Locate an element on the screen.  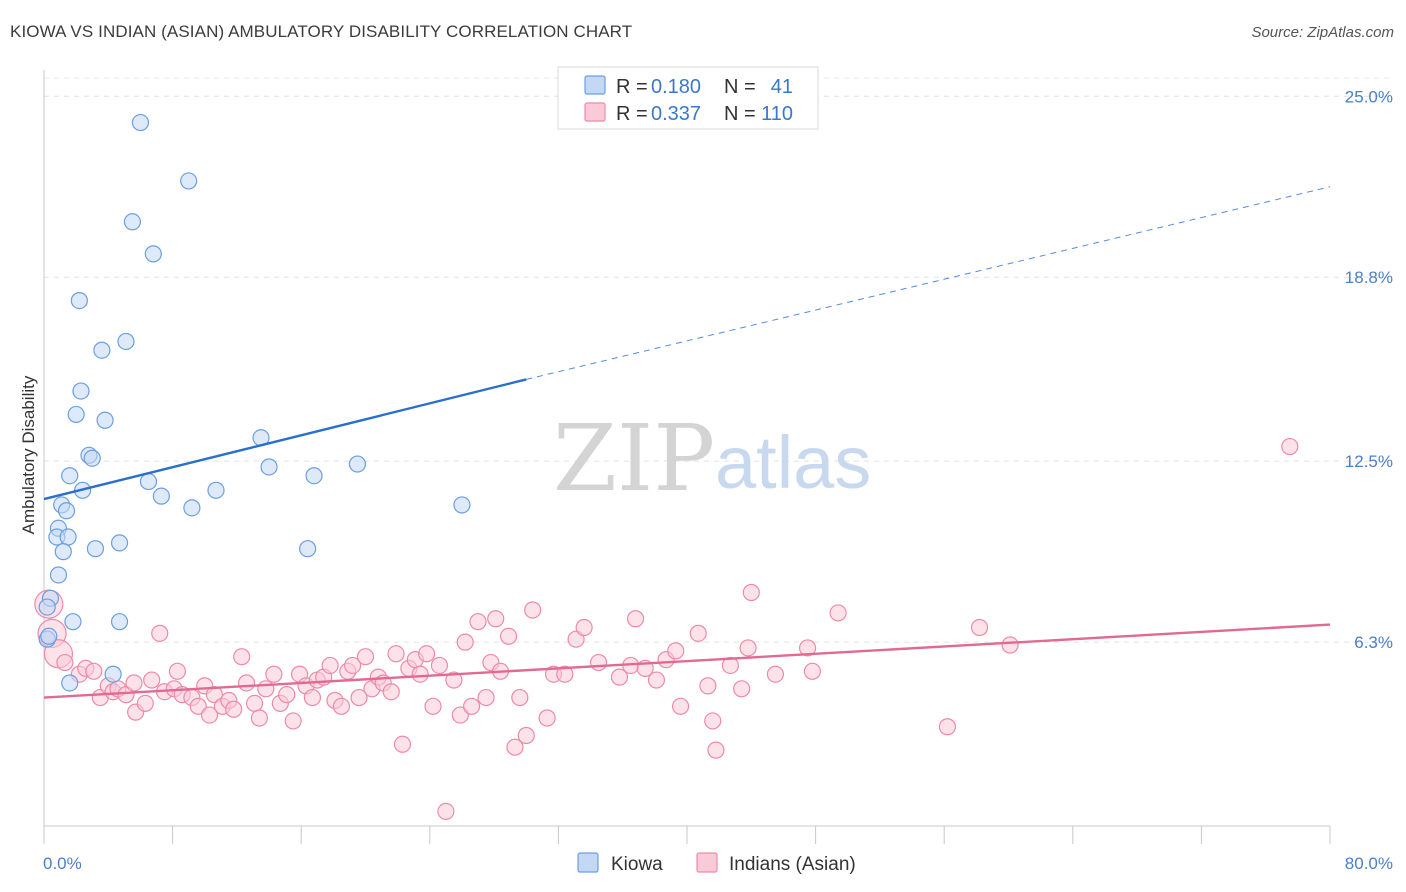
bottom-legend: Kiowa Indians (Asian) is located at coordinates (716, 863).